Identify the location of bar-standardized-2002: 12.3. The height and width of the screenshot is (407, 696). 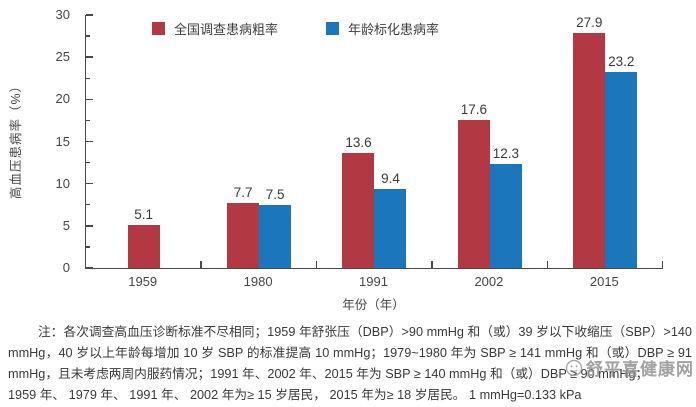
(505, 207).